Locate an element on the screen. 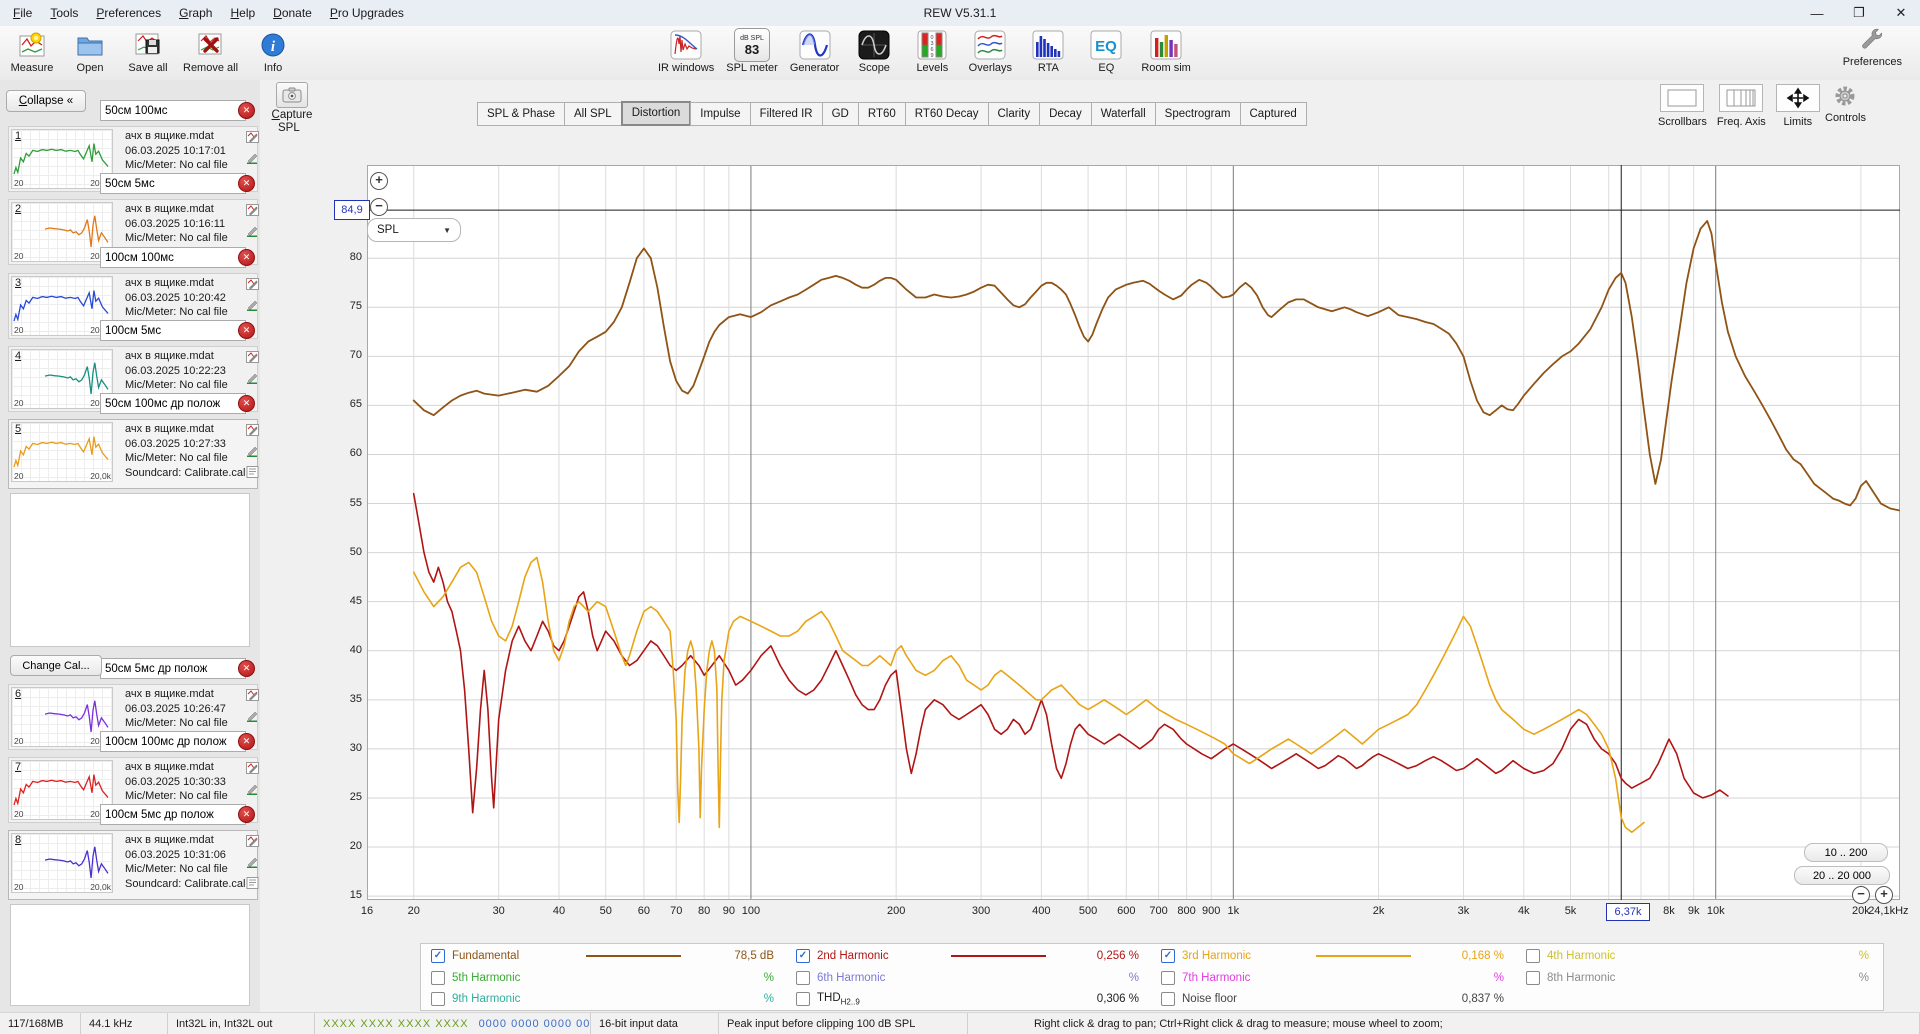 The image size is (1920, 1034). toolbar-button-generator: Generator is located at coordinates (815, 51).